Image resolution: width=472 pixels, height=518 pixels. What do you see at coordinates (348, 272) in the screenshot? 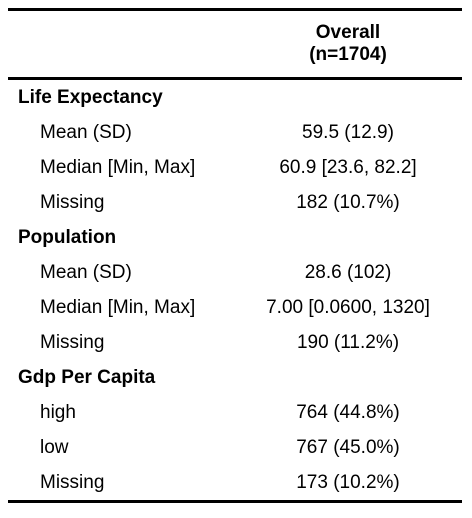
I see `row-value: 28.6 (102)` at bounding box center [348, 272].